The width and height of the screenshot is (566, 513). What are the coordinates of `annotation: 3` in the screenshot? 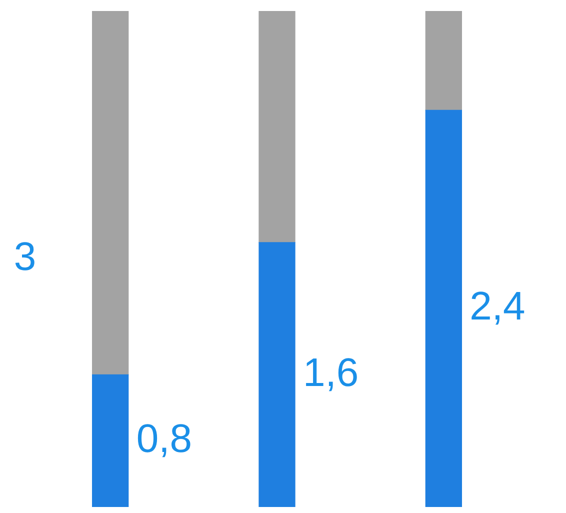 It's located at (25, 257).